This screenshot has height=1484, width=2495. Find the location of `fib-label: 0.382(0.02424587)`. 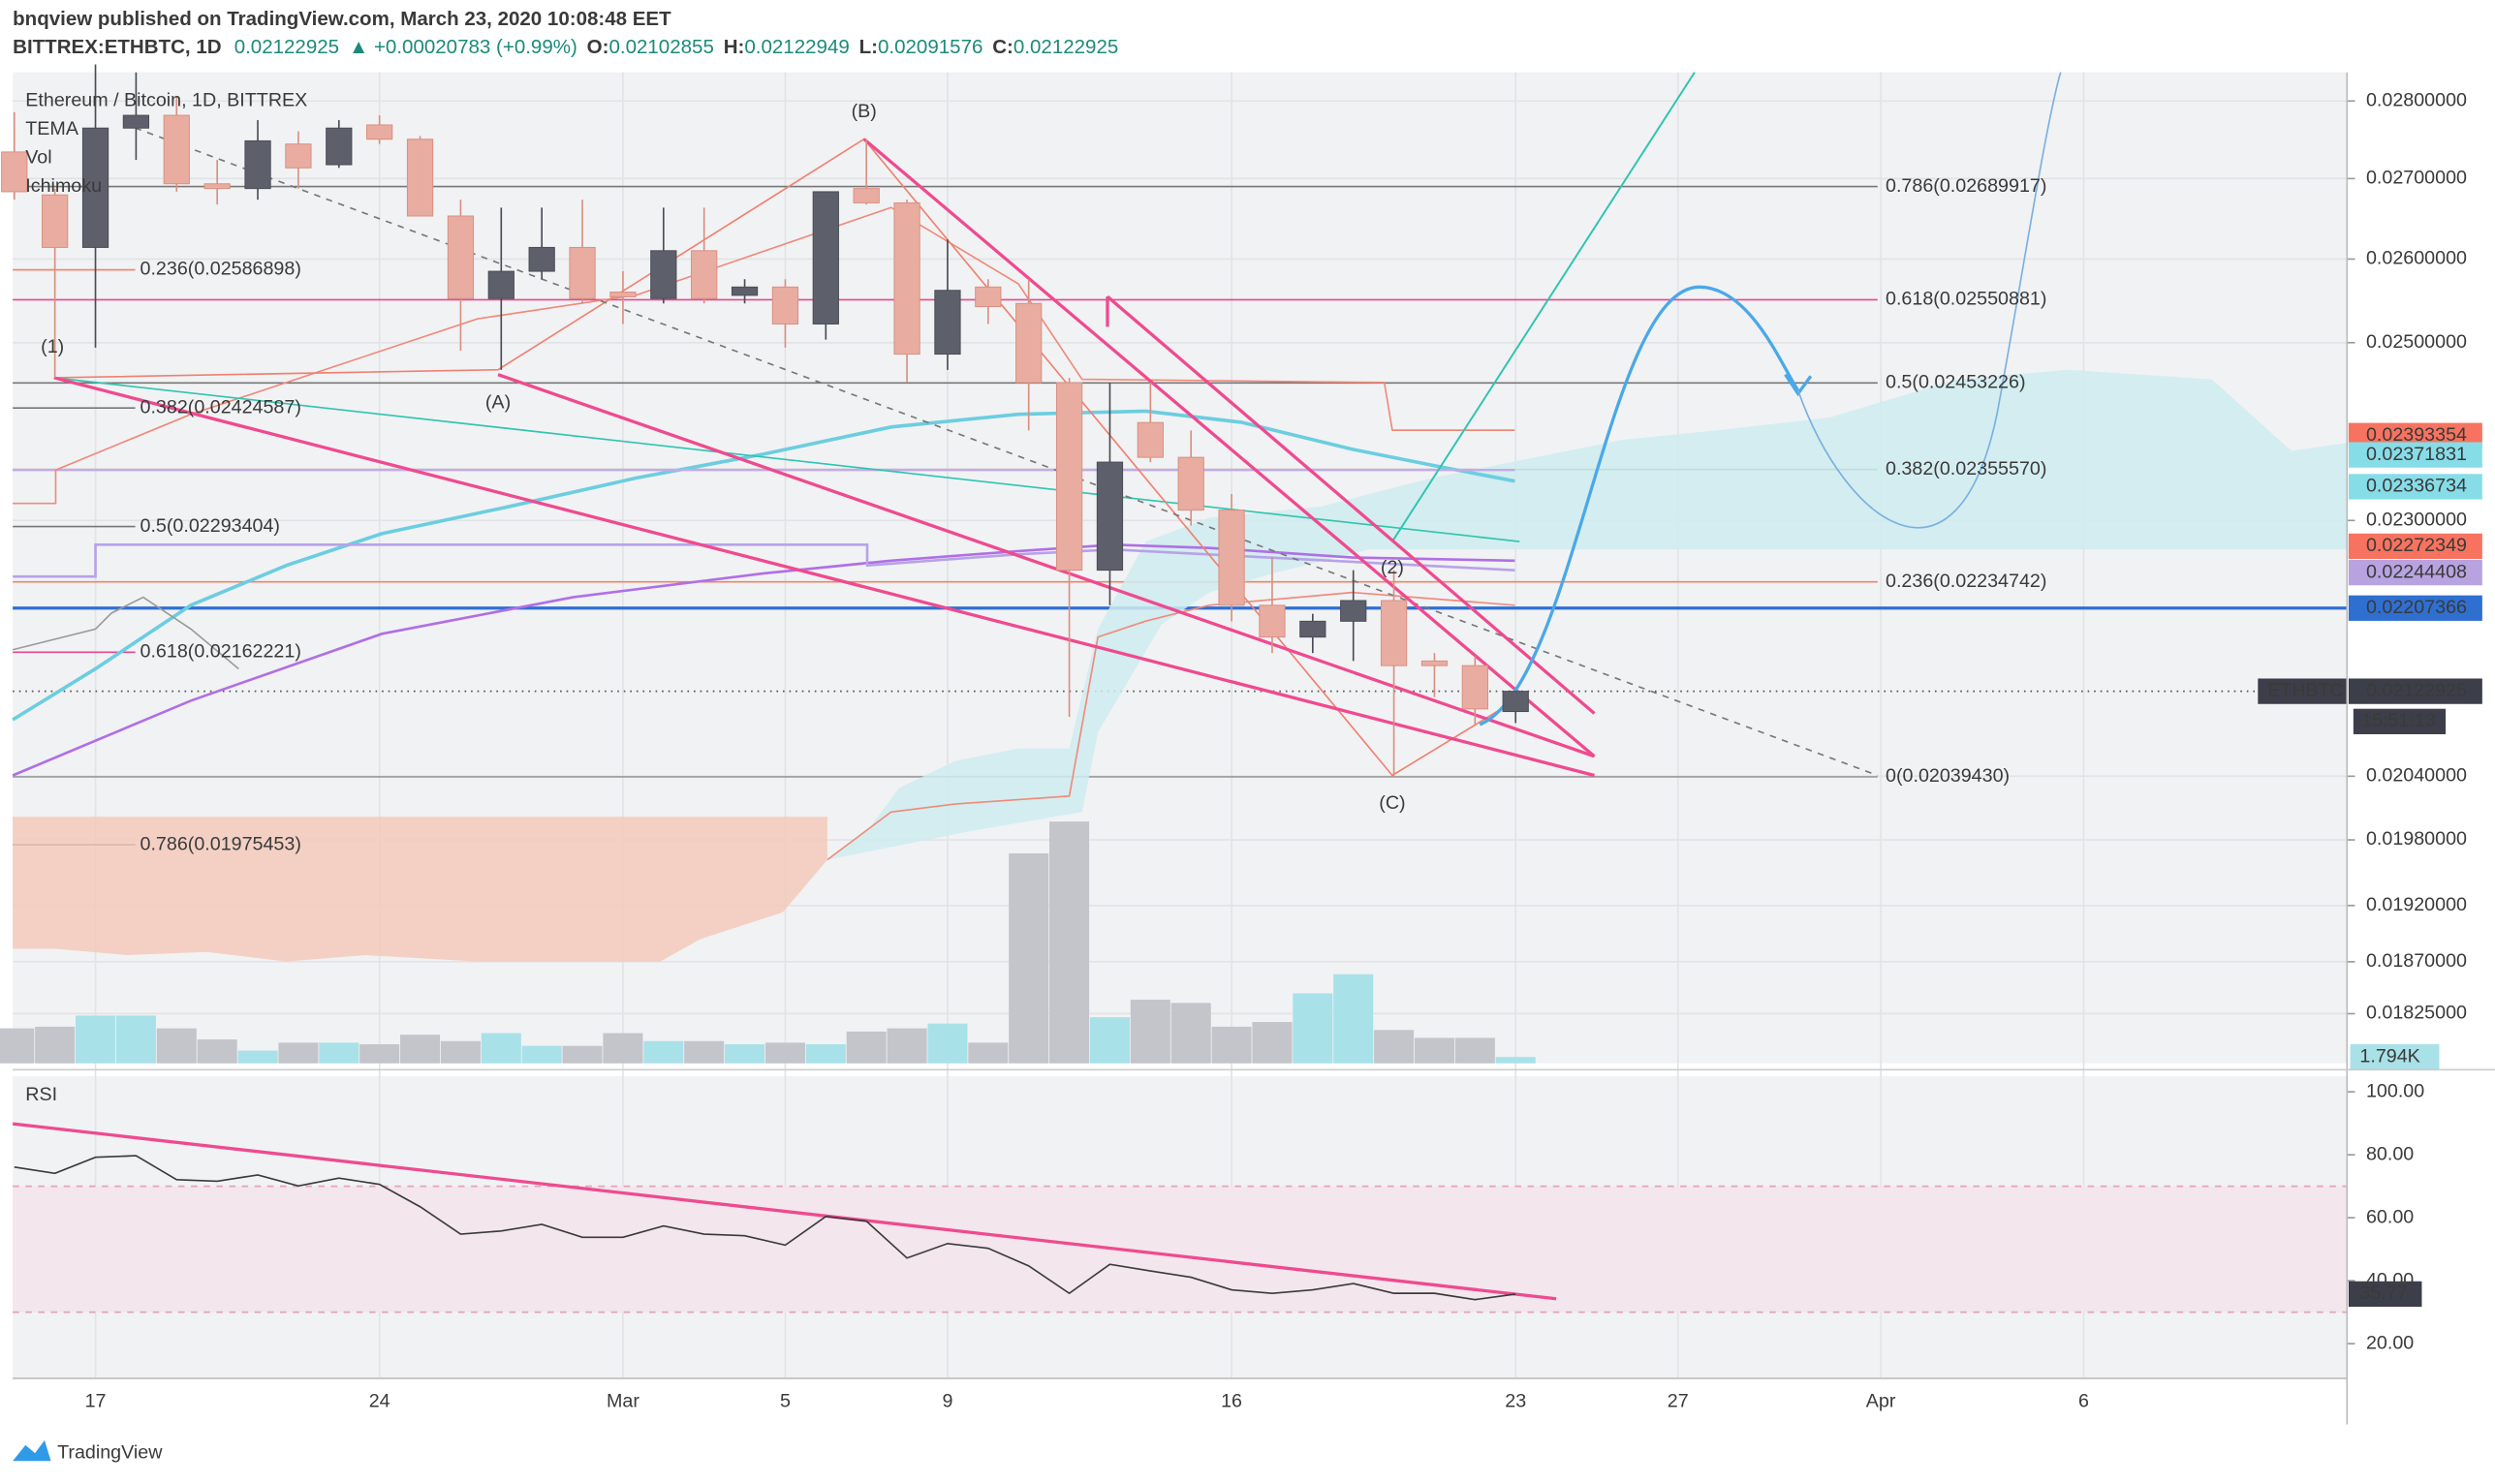

fib-label: 0.382(0.02424587) is located at coordinates (221, 406).